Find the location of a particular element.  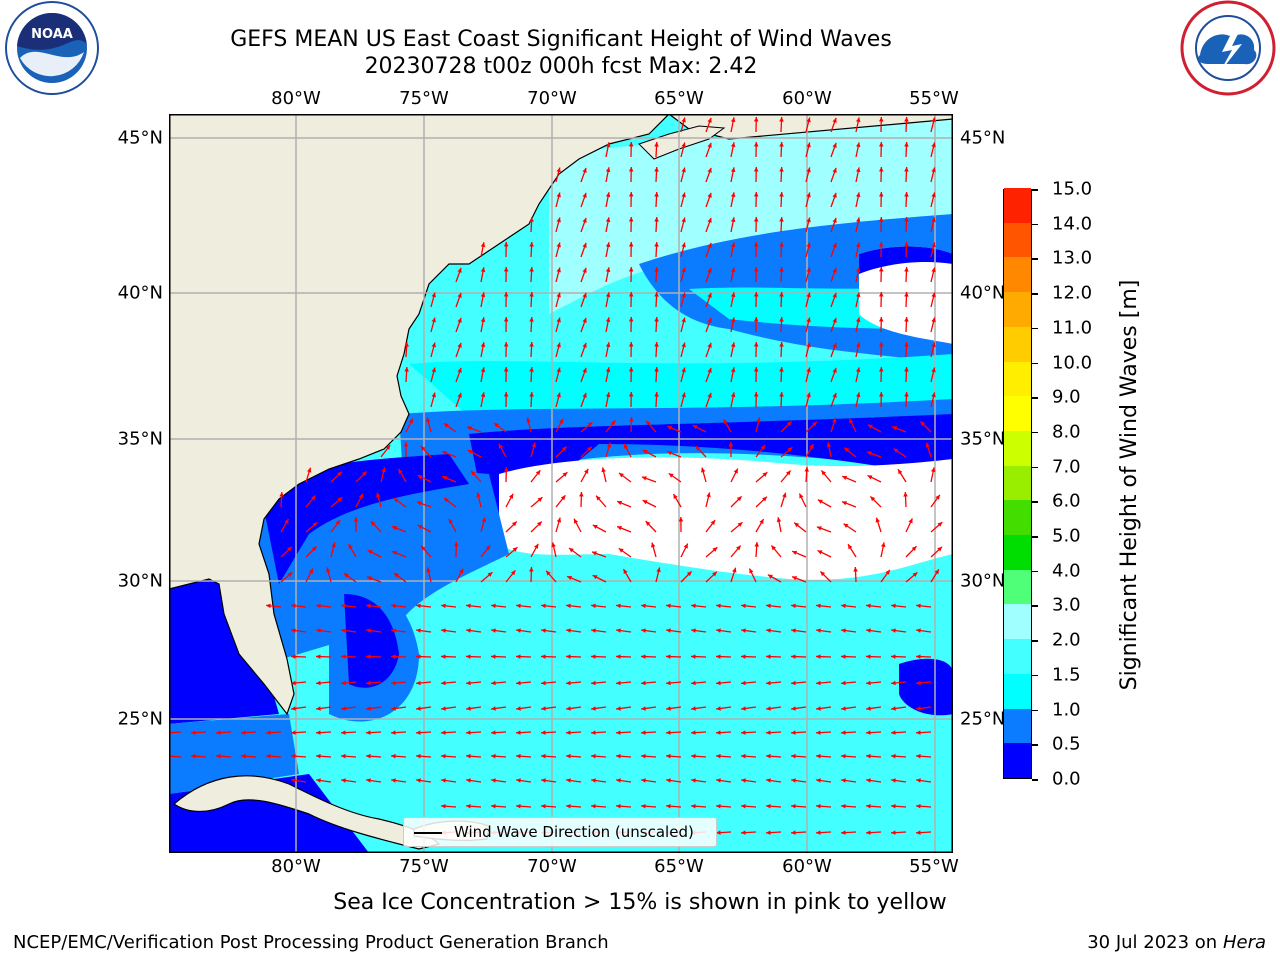

colorbar-segment is located at coordinates (1017, 691).